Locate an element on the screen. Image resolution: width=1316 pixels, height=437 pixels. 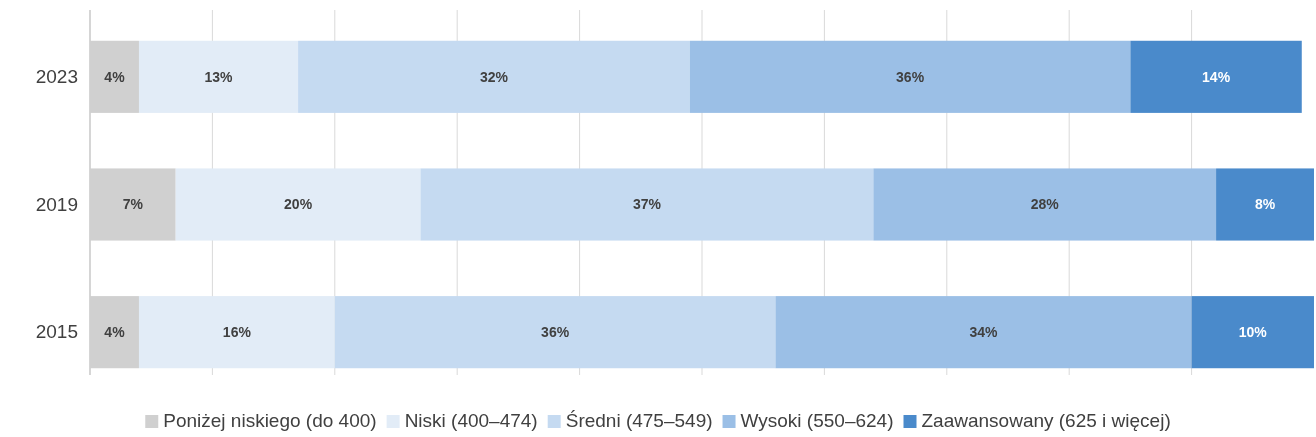
y-tick-label: 2019 is located at coordinates (56, 204).